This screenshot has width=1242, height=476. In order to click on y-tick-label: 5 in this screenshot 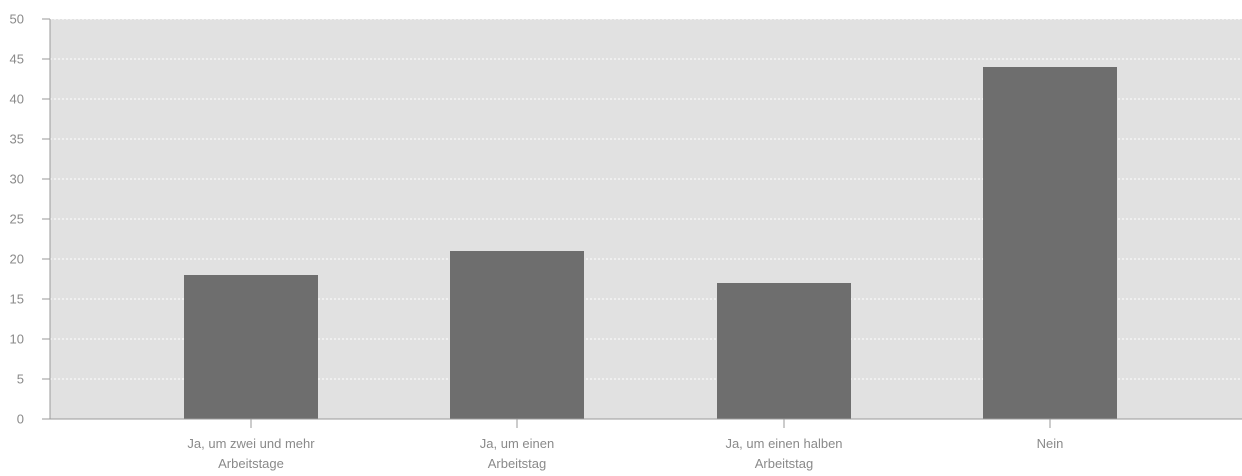, I will do `click(20, 379)`.